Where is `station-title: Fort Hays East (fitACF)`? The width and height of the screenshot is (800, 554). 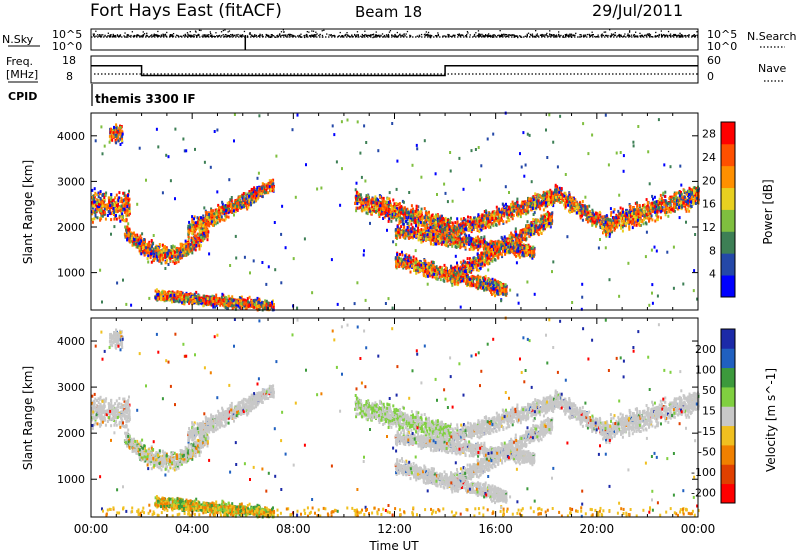 station-title: Fort Hays East (fitACF) is located at coordinates (186, 11).